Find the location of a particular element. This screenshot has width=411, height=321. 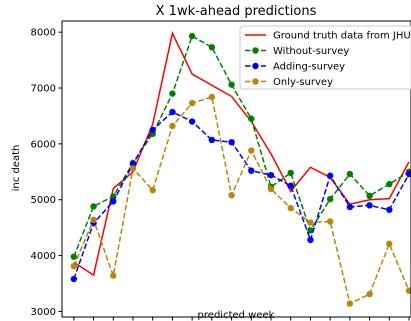

y-tick-label: 3000 is located at coordinates (43, 312).